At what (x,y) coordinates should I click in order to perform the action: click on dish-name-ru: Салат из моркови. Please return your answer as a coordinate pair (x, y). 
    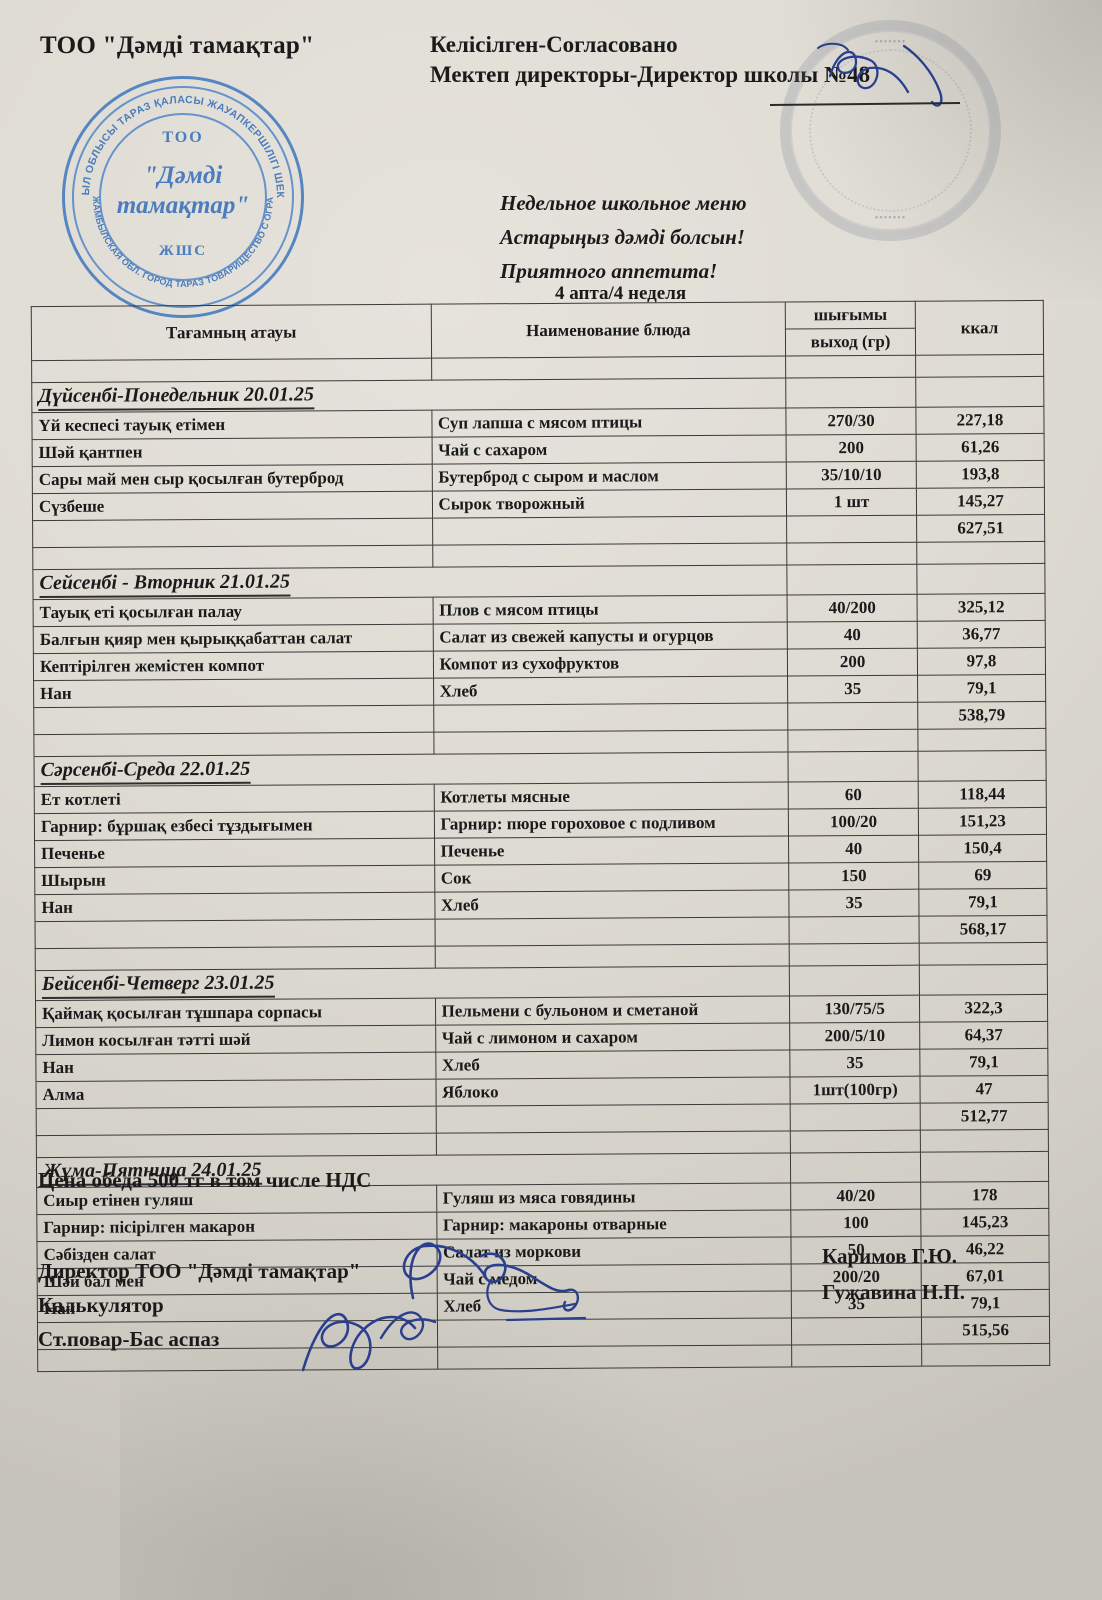
    Looking at the image, I should click on (614, 1251).